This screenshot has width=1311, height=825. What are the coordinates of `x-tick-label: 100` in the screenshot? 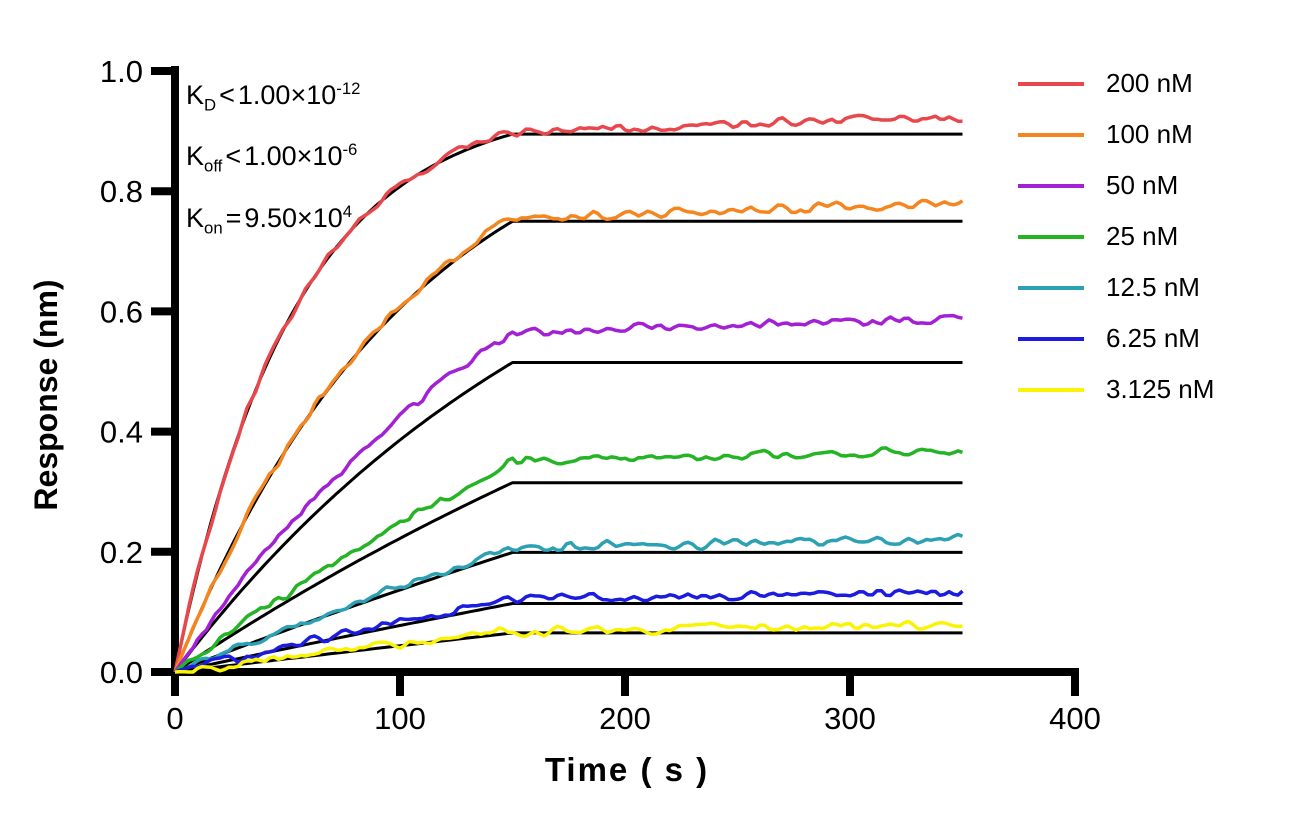 It's located at (400, 718).